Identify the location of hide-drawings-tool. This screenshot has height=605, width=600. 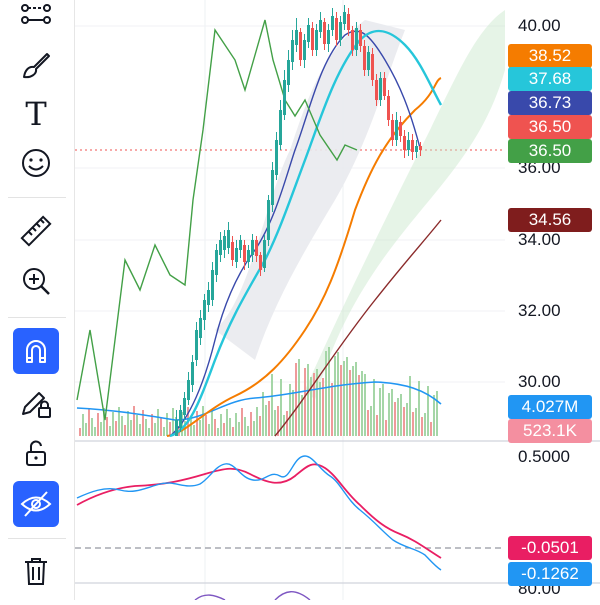
(36, 504).